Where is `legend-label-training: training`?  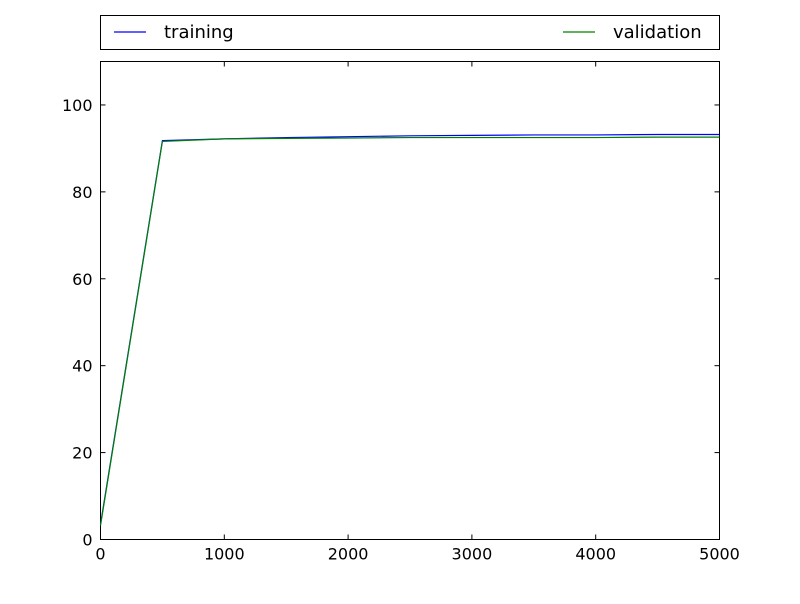 legend-label-training: training is located at coordinates (199, 32).